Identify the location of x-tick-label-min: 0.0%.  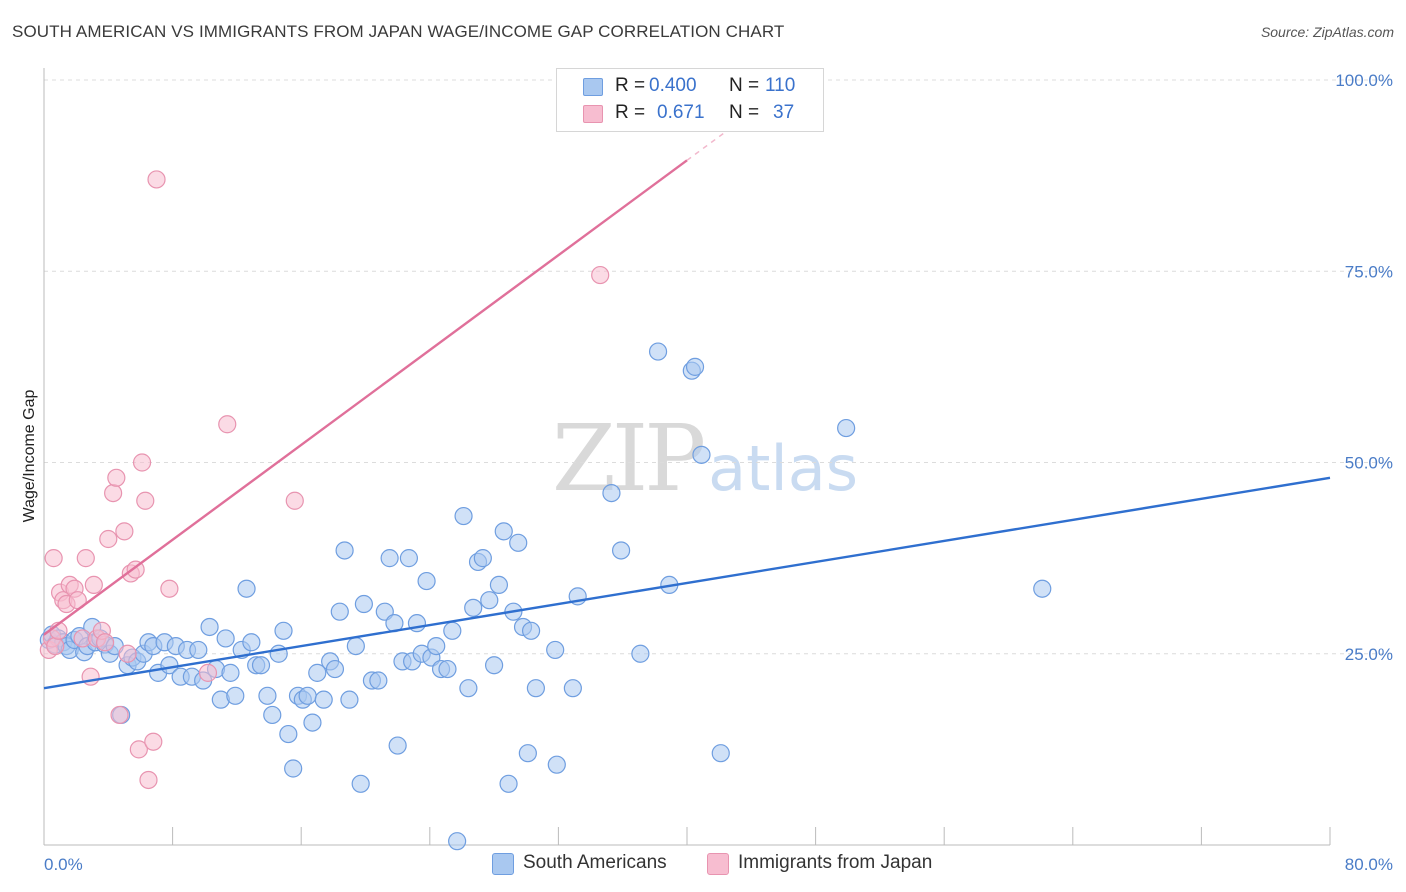
(63, 864).